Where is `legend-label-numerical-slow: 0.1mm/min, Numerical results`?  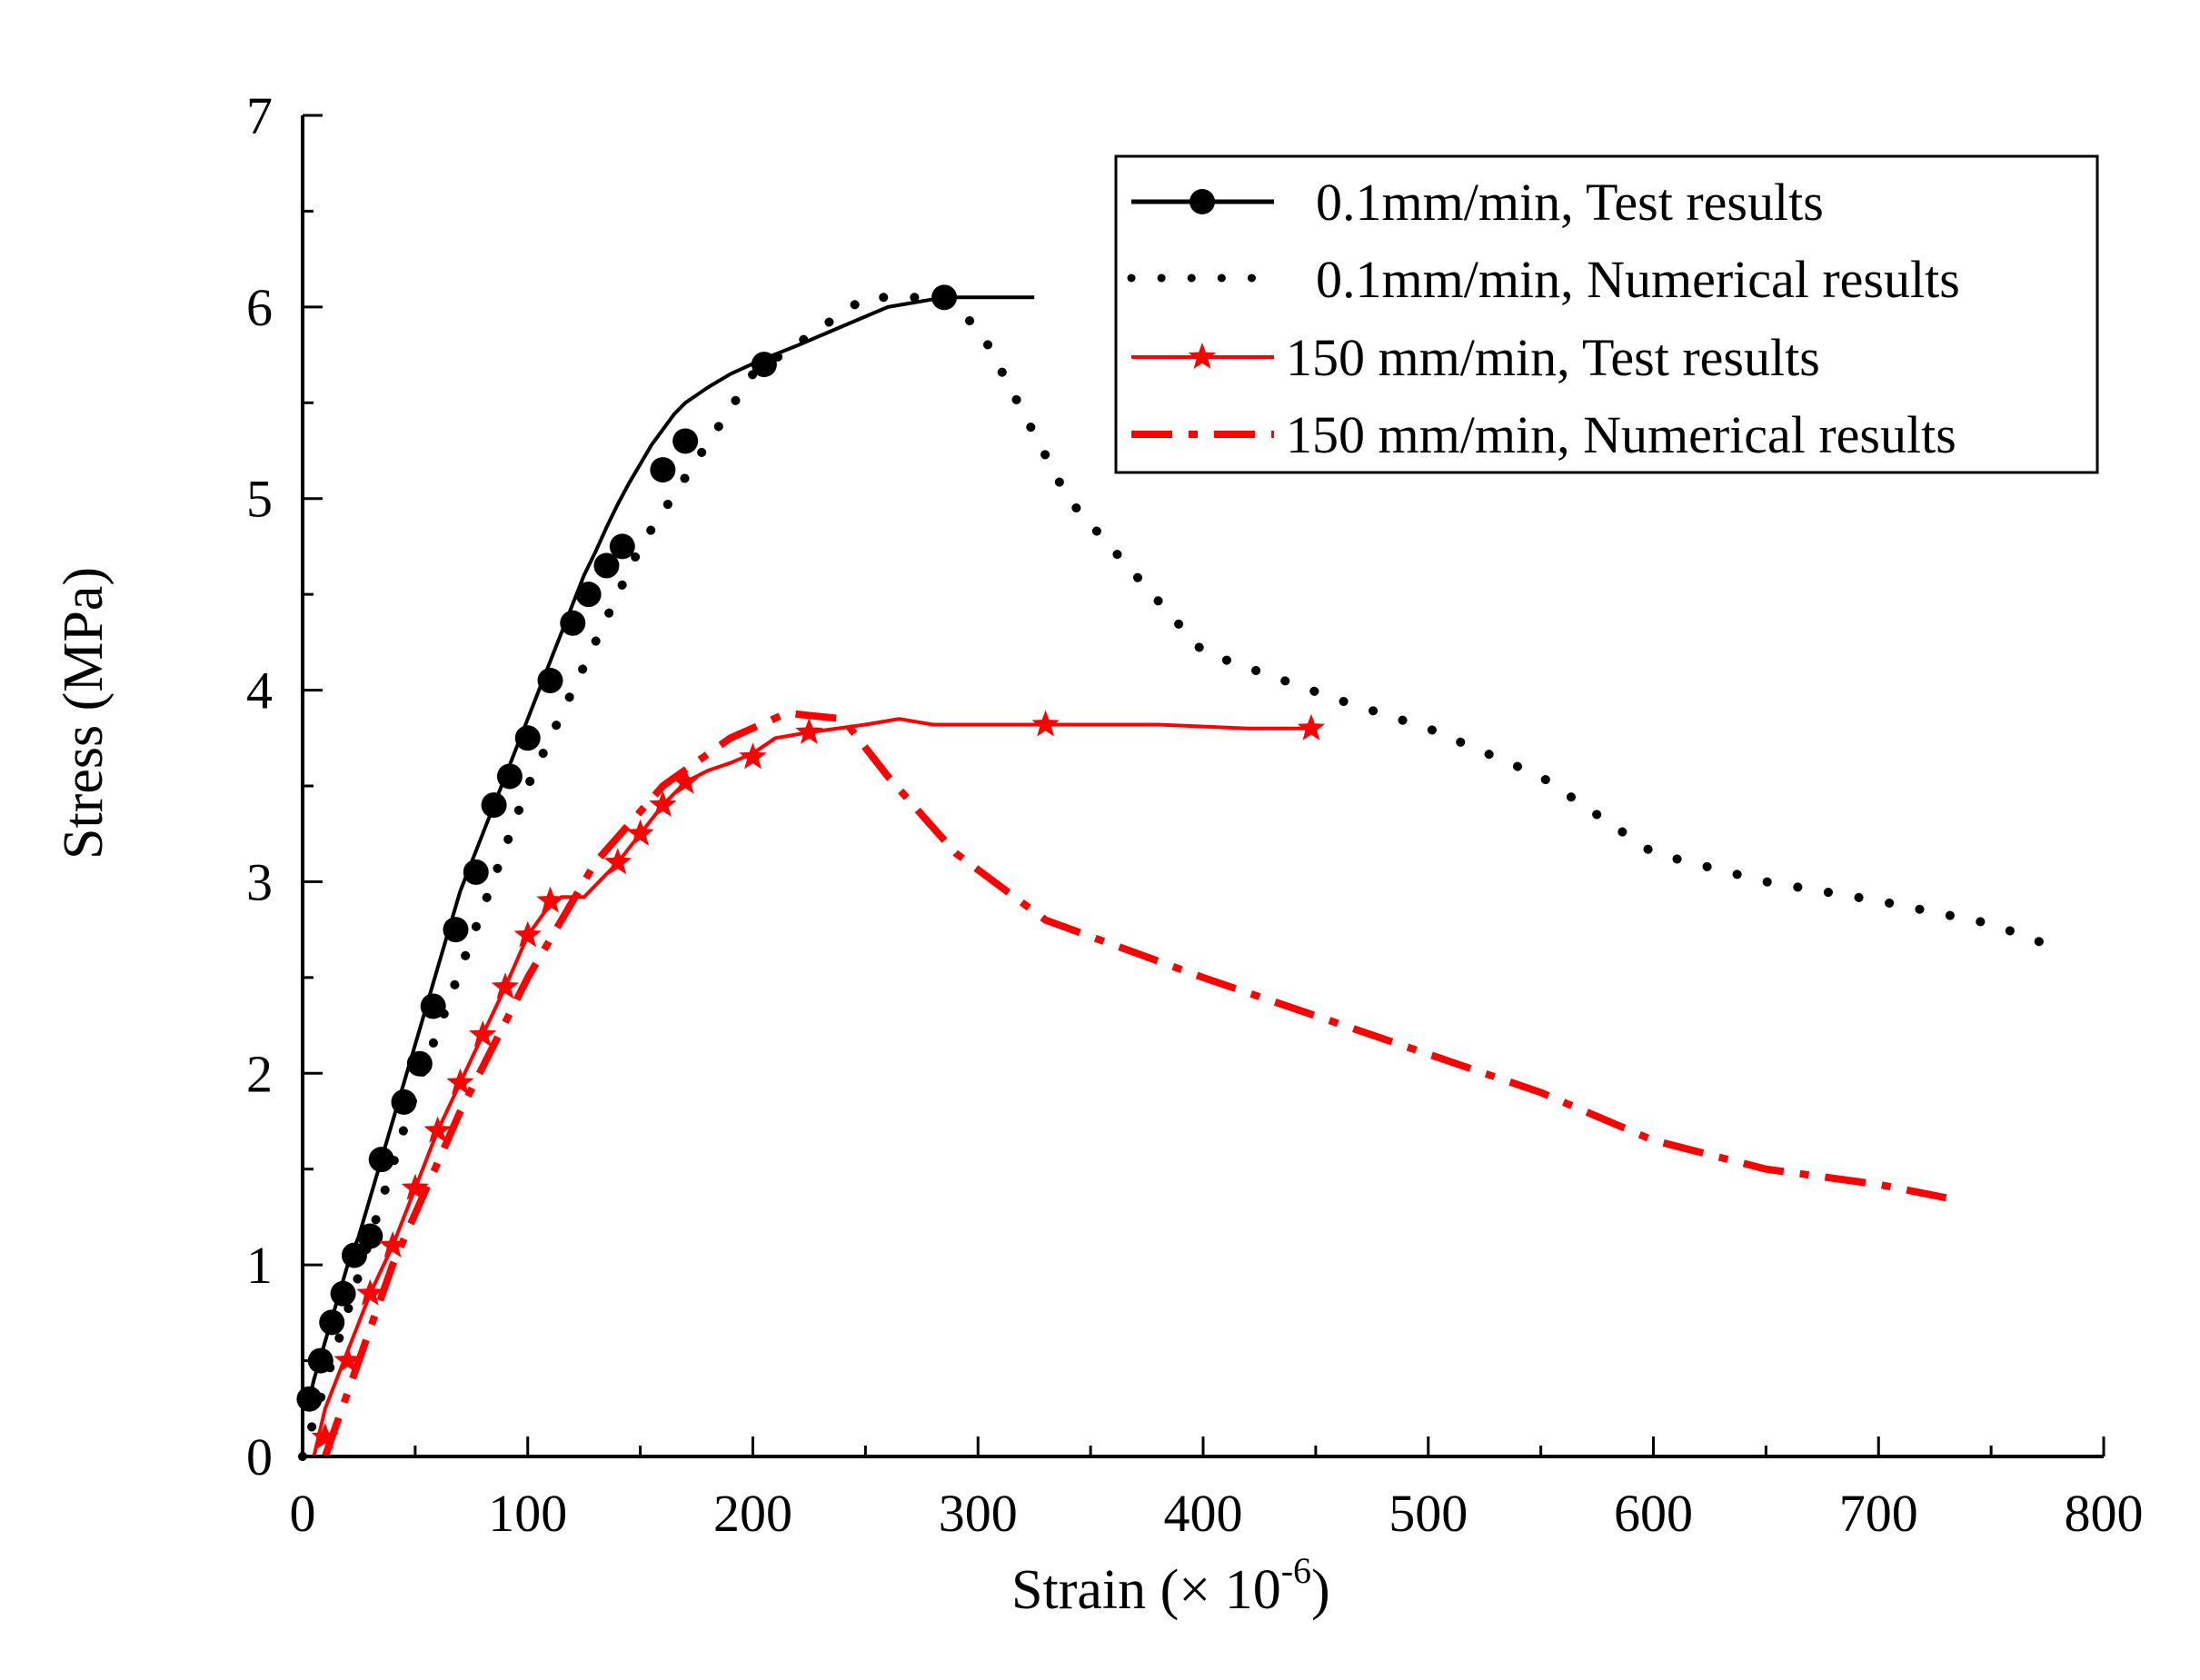 legend-label-numerical-slow: 0.1mm/min, Numerical results is located at coordinates (1638, 279).